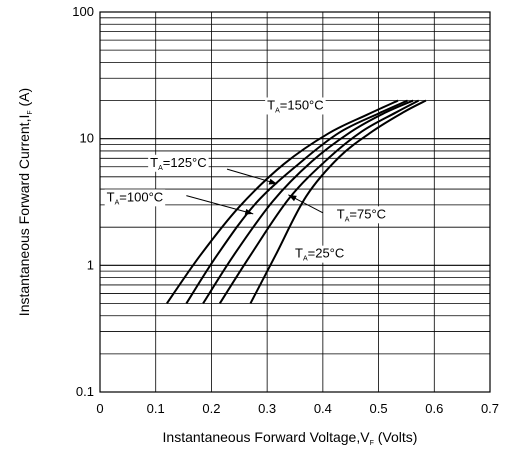  What do you see at coordinates (25, 202) in the screenshot?
I see `y-axis-label: Instantaneous Forward Current,IF (A)` at bounding box center [25, 202].